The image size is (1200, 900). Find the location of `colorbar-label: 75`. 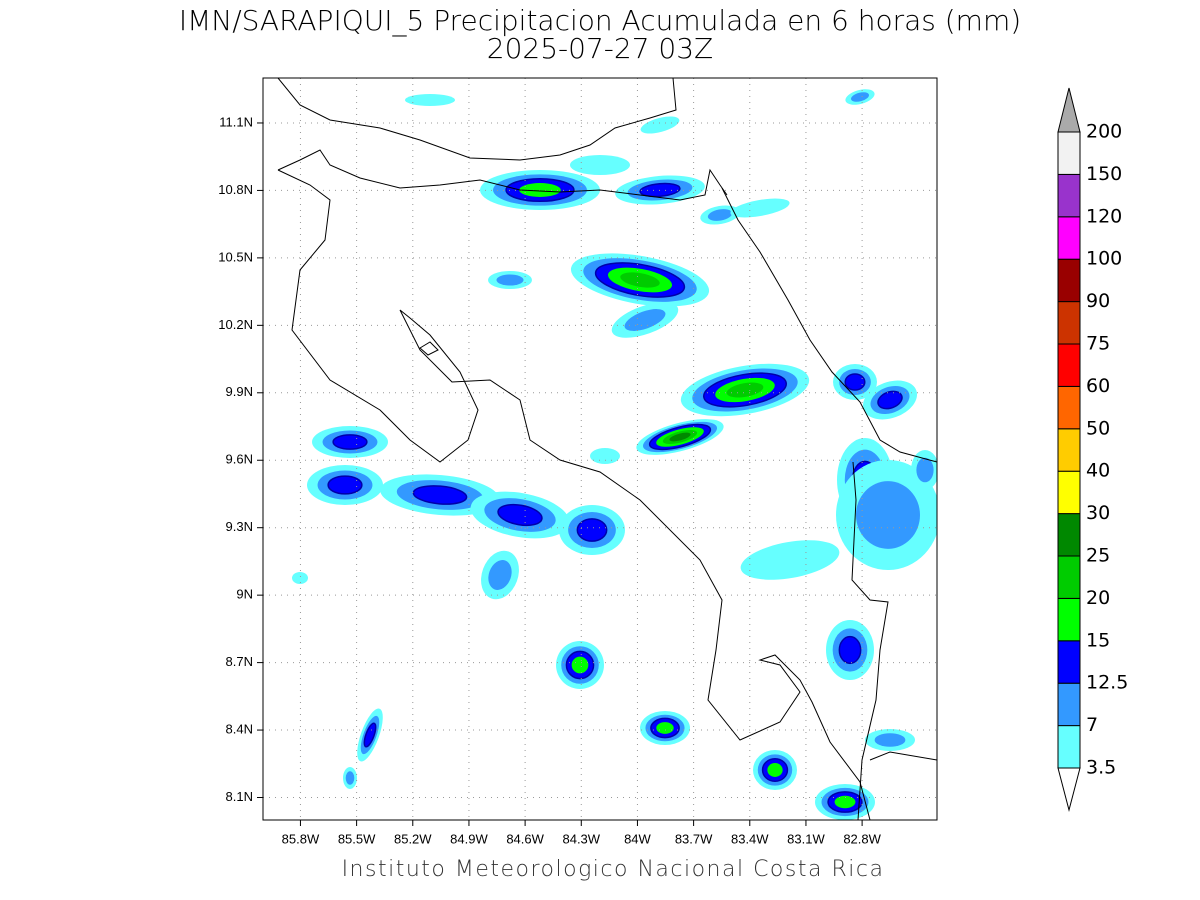

colorbar-label: 75 is located at coordinates (1098, 344).